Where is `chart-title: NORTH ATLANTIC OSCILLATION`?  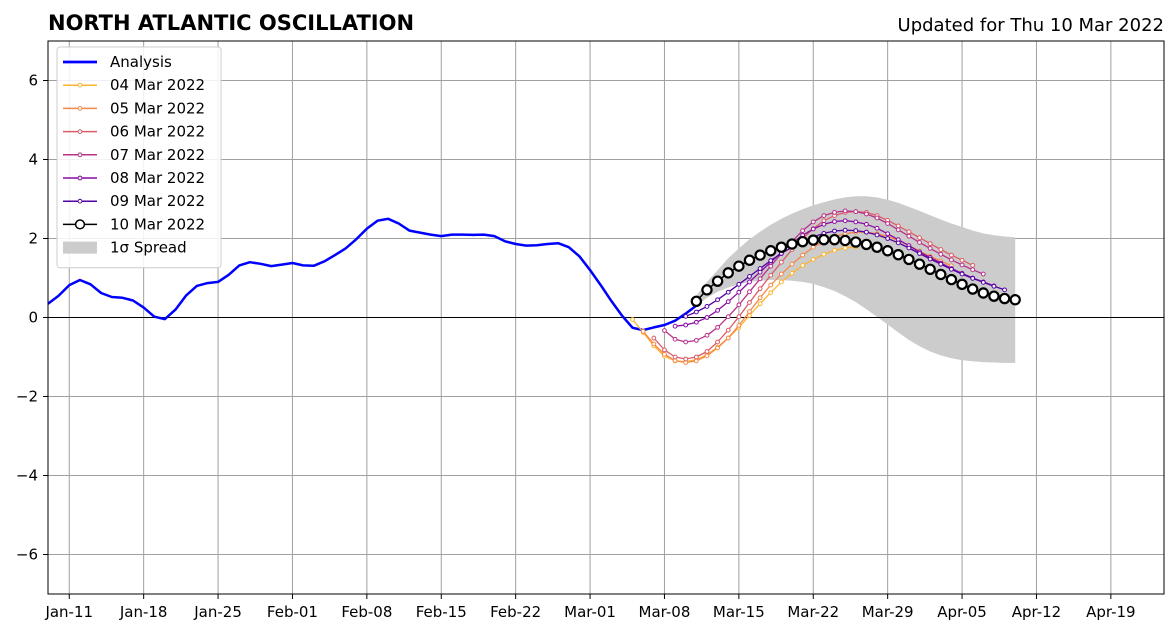
chart-title: NORTH ATLANTIC OSCILLATION is located at coordinates (231, 23).